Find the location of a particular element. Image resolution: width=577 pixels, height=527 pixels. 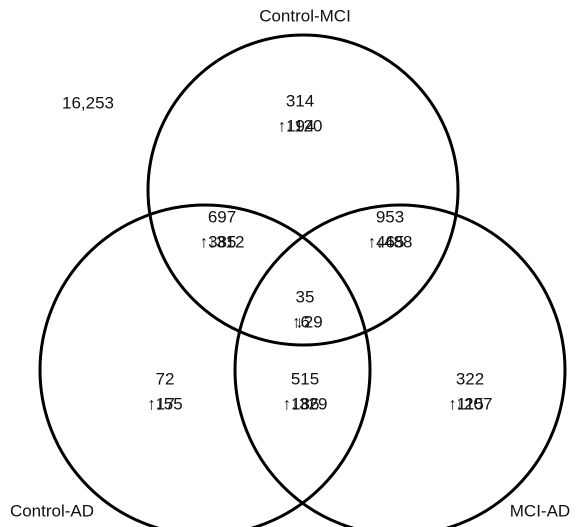

region-up: ↑385 is located at coordinates (218, 241).